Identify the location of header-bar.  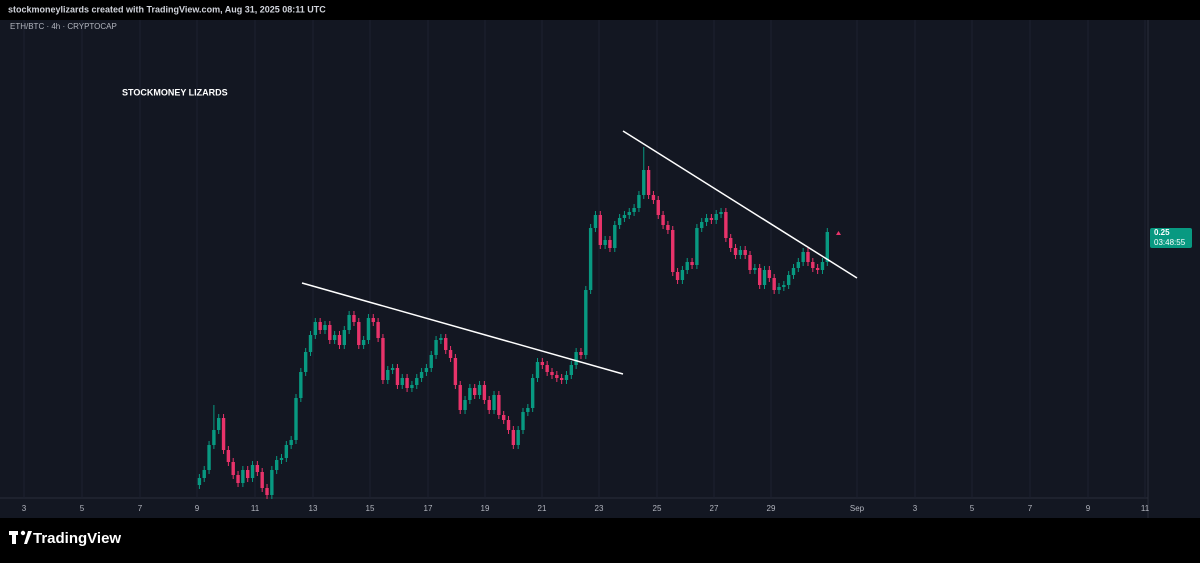
(600, 10).